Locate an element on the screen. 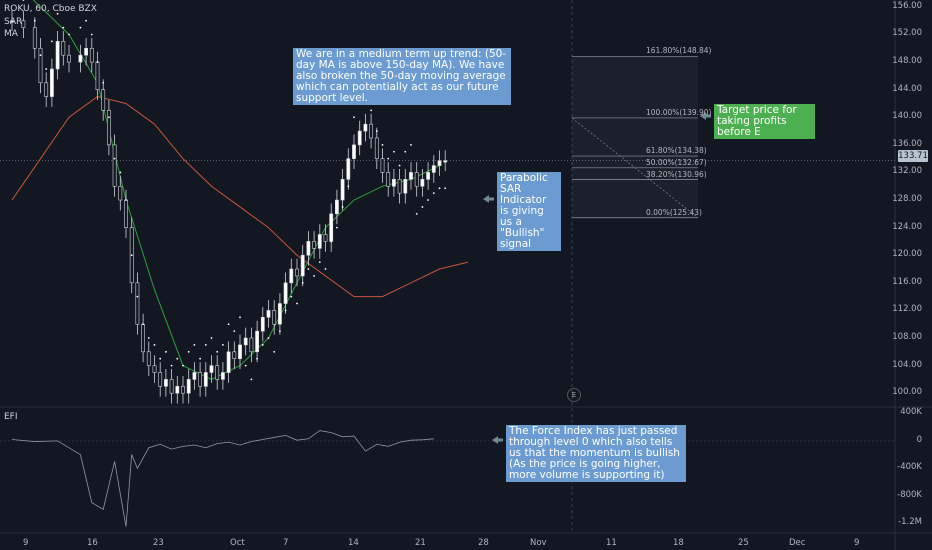  price-tick: 136.00 is located at coordinates (907, 143).